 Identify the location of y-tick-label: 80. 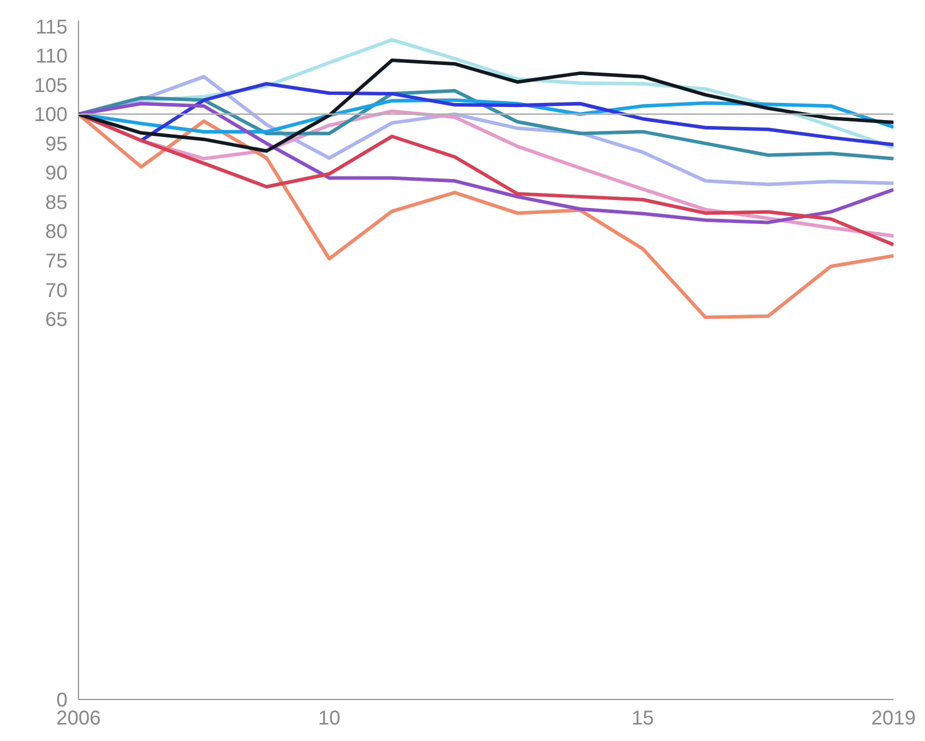
(56, 232).